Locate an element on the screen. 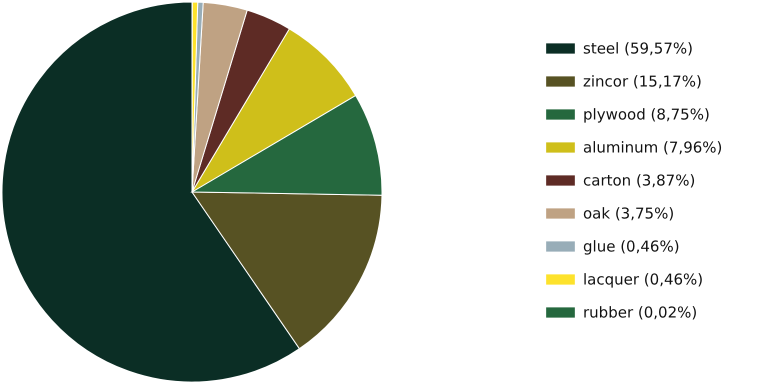  legend-label: steel (59,57%) is located at coordinates (638, 49).